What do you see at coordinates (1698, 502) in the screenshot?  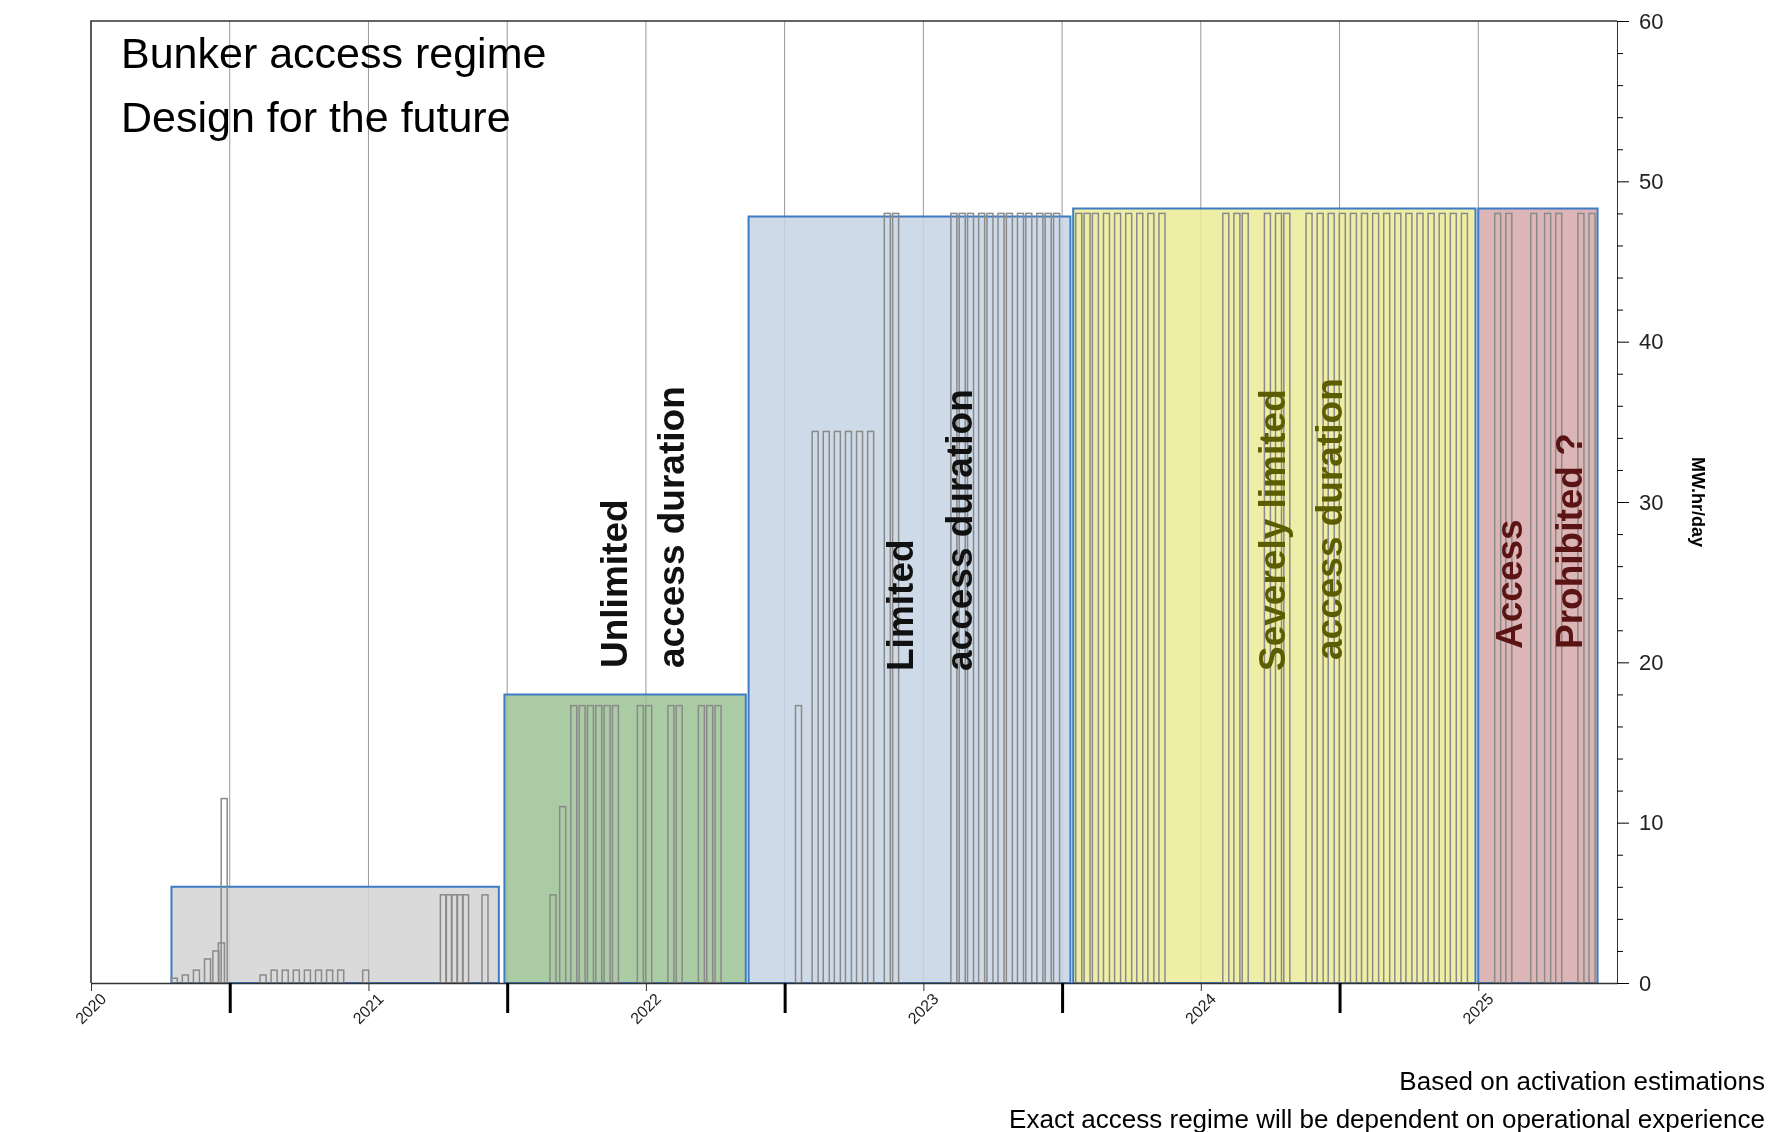 I see `y-axis-title: MW.hr/day` at bounding box center [1698, 502].